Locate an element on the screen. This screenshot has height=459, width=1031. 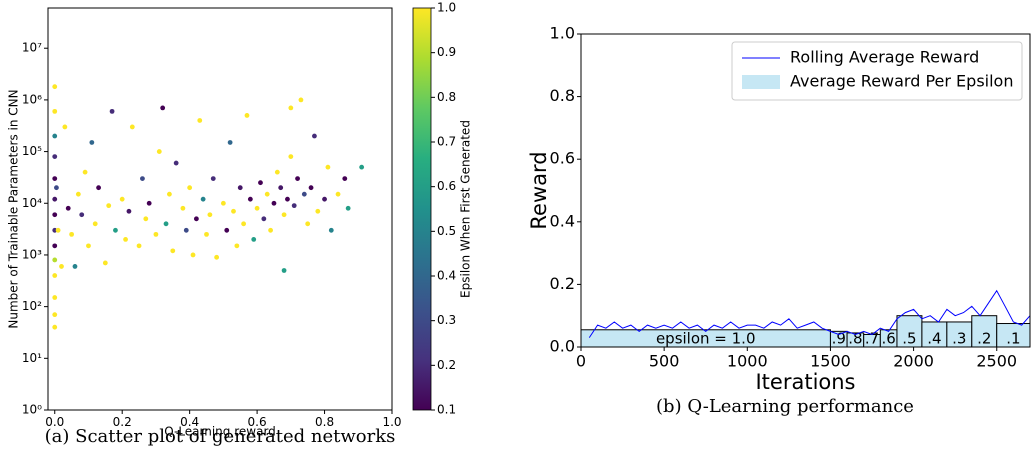
epsilon-label: .5 is located at coordinates (909, 339).